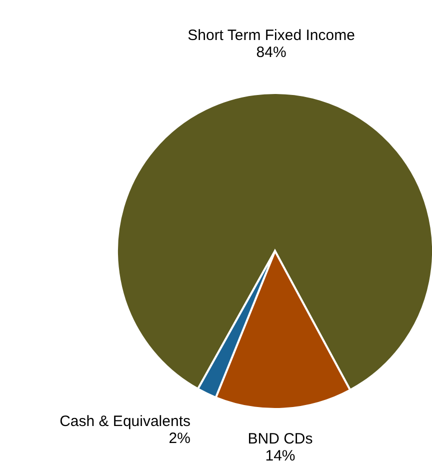  What do you see at coordinates (280, 456) in the screenshot?
I see `data-label: 14%` at bounding box center [280, 456].